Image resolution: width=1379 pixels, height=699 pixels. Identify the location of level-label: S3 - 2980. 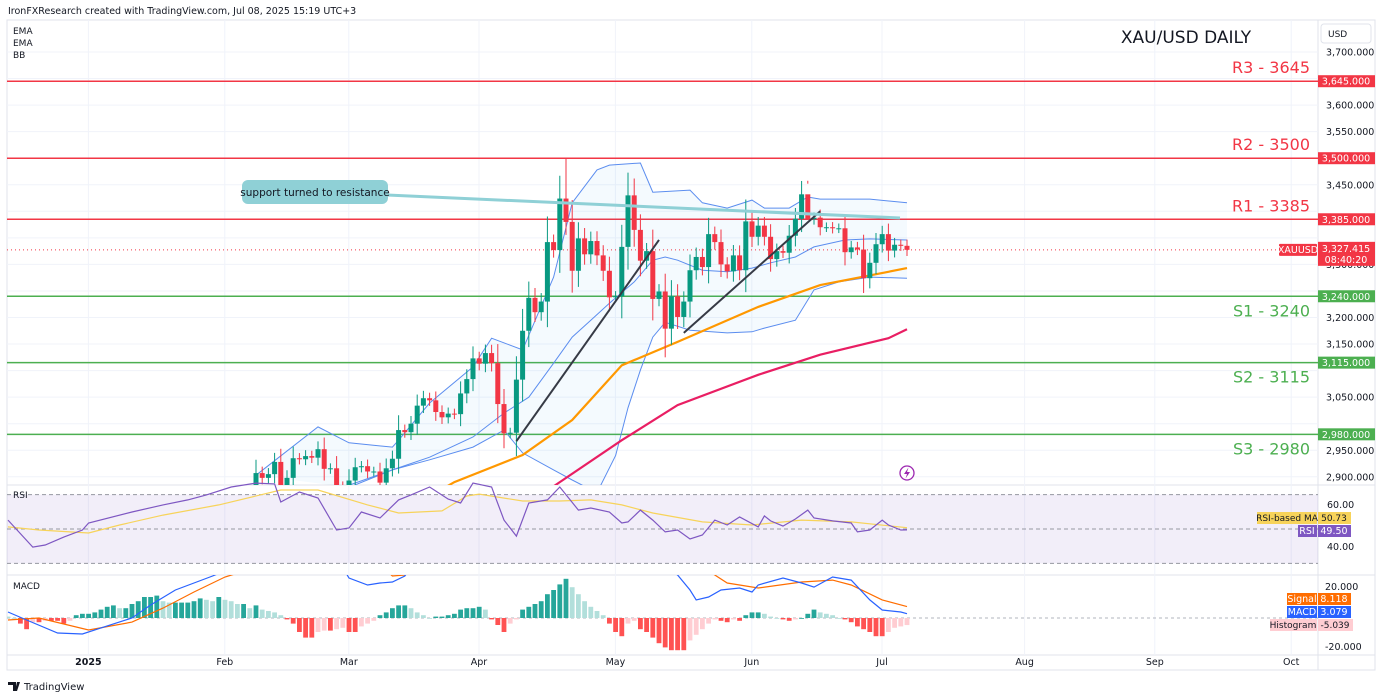
(1271, 448).